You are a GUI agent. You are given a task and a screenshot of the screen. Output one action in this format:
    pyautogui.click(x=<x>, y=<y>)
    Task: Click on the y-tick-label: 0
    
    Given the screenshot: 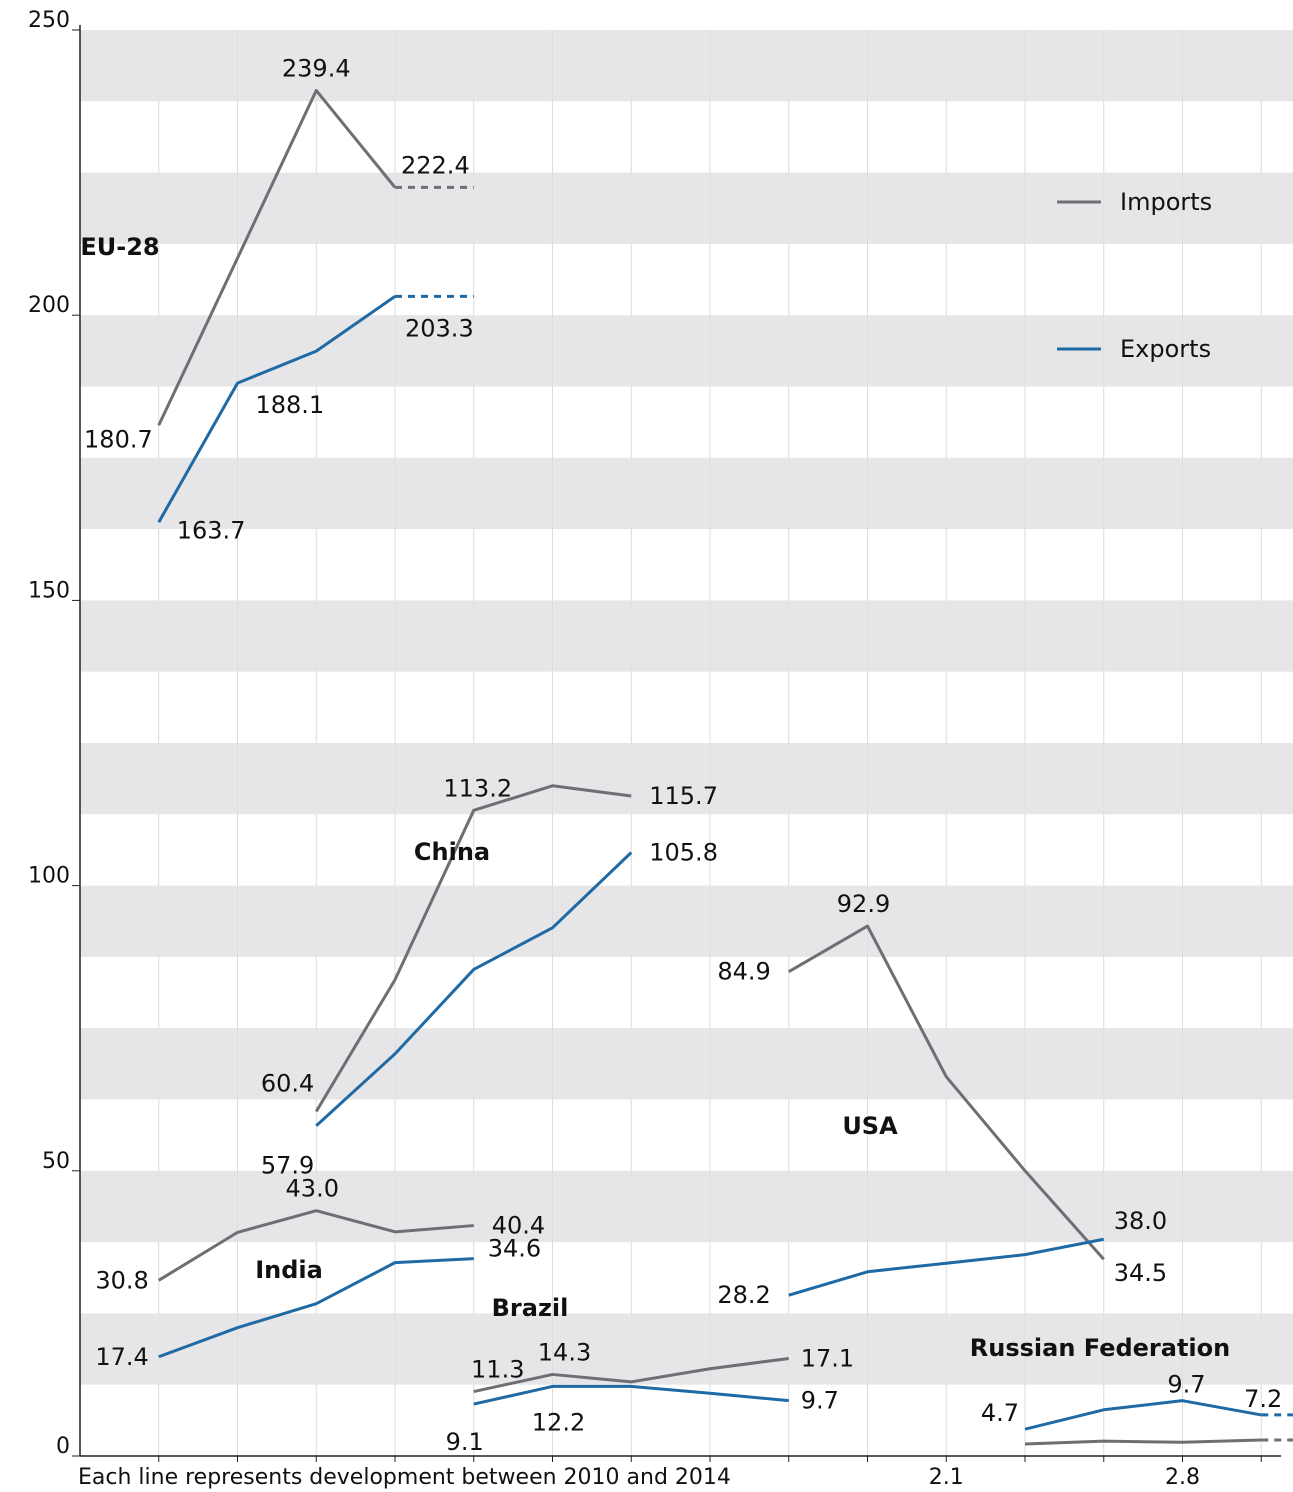 What is the action you would take?
    pyautogui.click(x=63, y=1446)
    